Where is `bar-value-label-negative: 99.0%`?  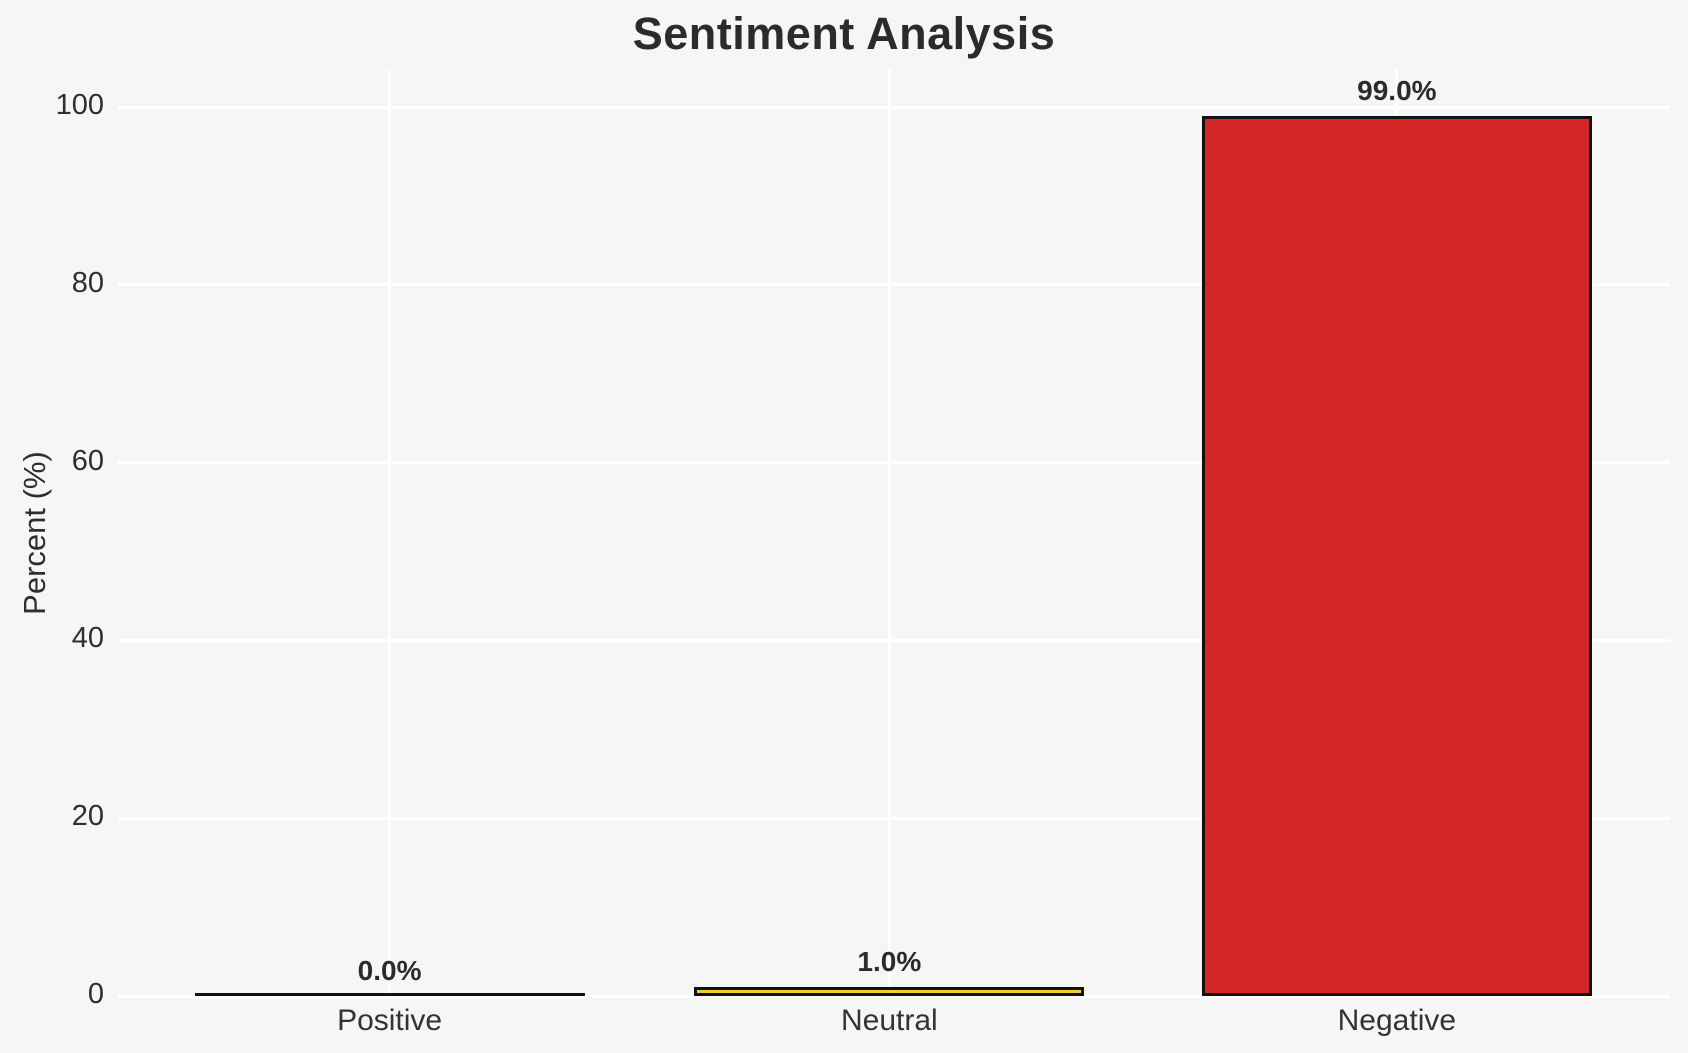 bar-value-label-negative: 99.0% is located at coordinates (1397, 90).